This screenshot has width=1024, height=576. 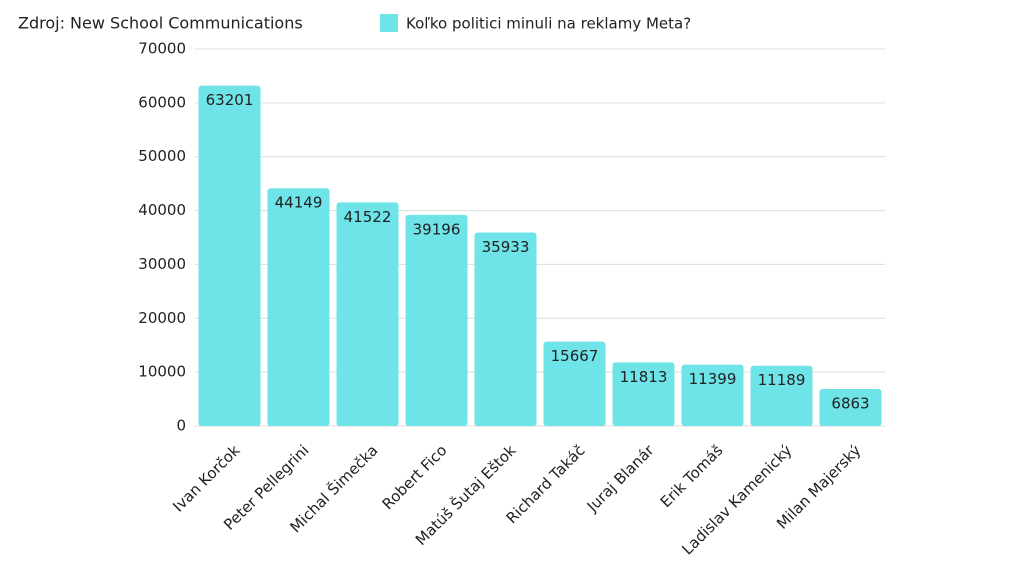 I want to click on y-tick-label: 70000, so click(x=162, y=49).